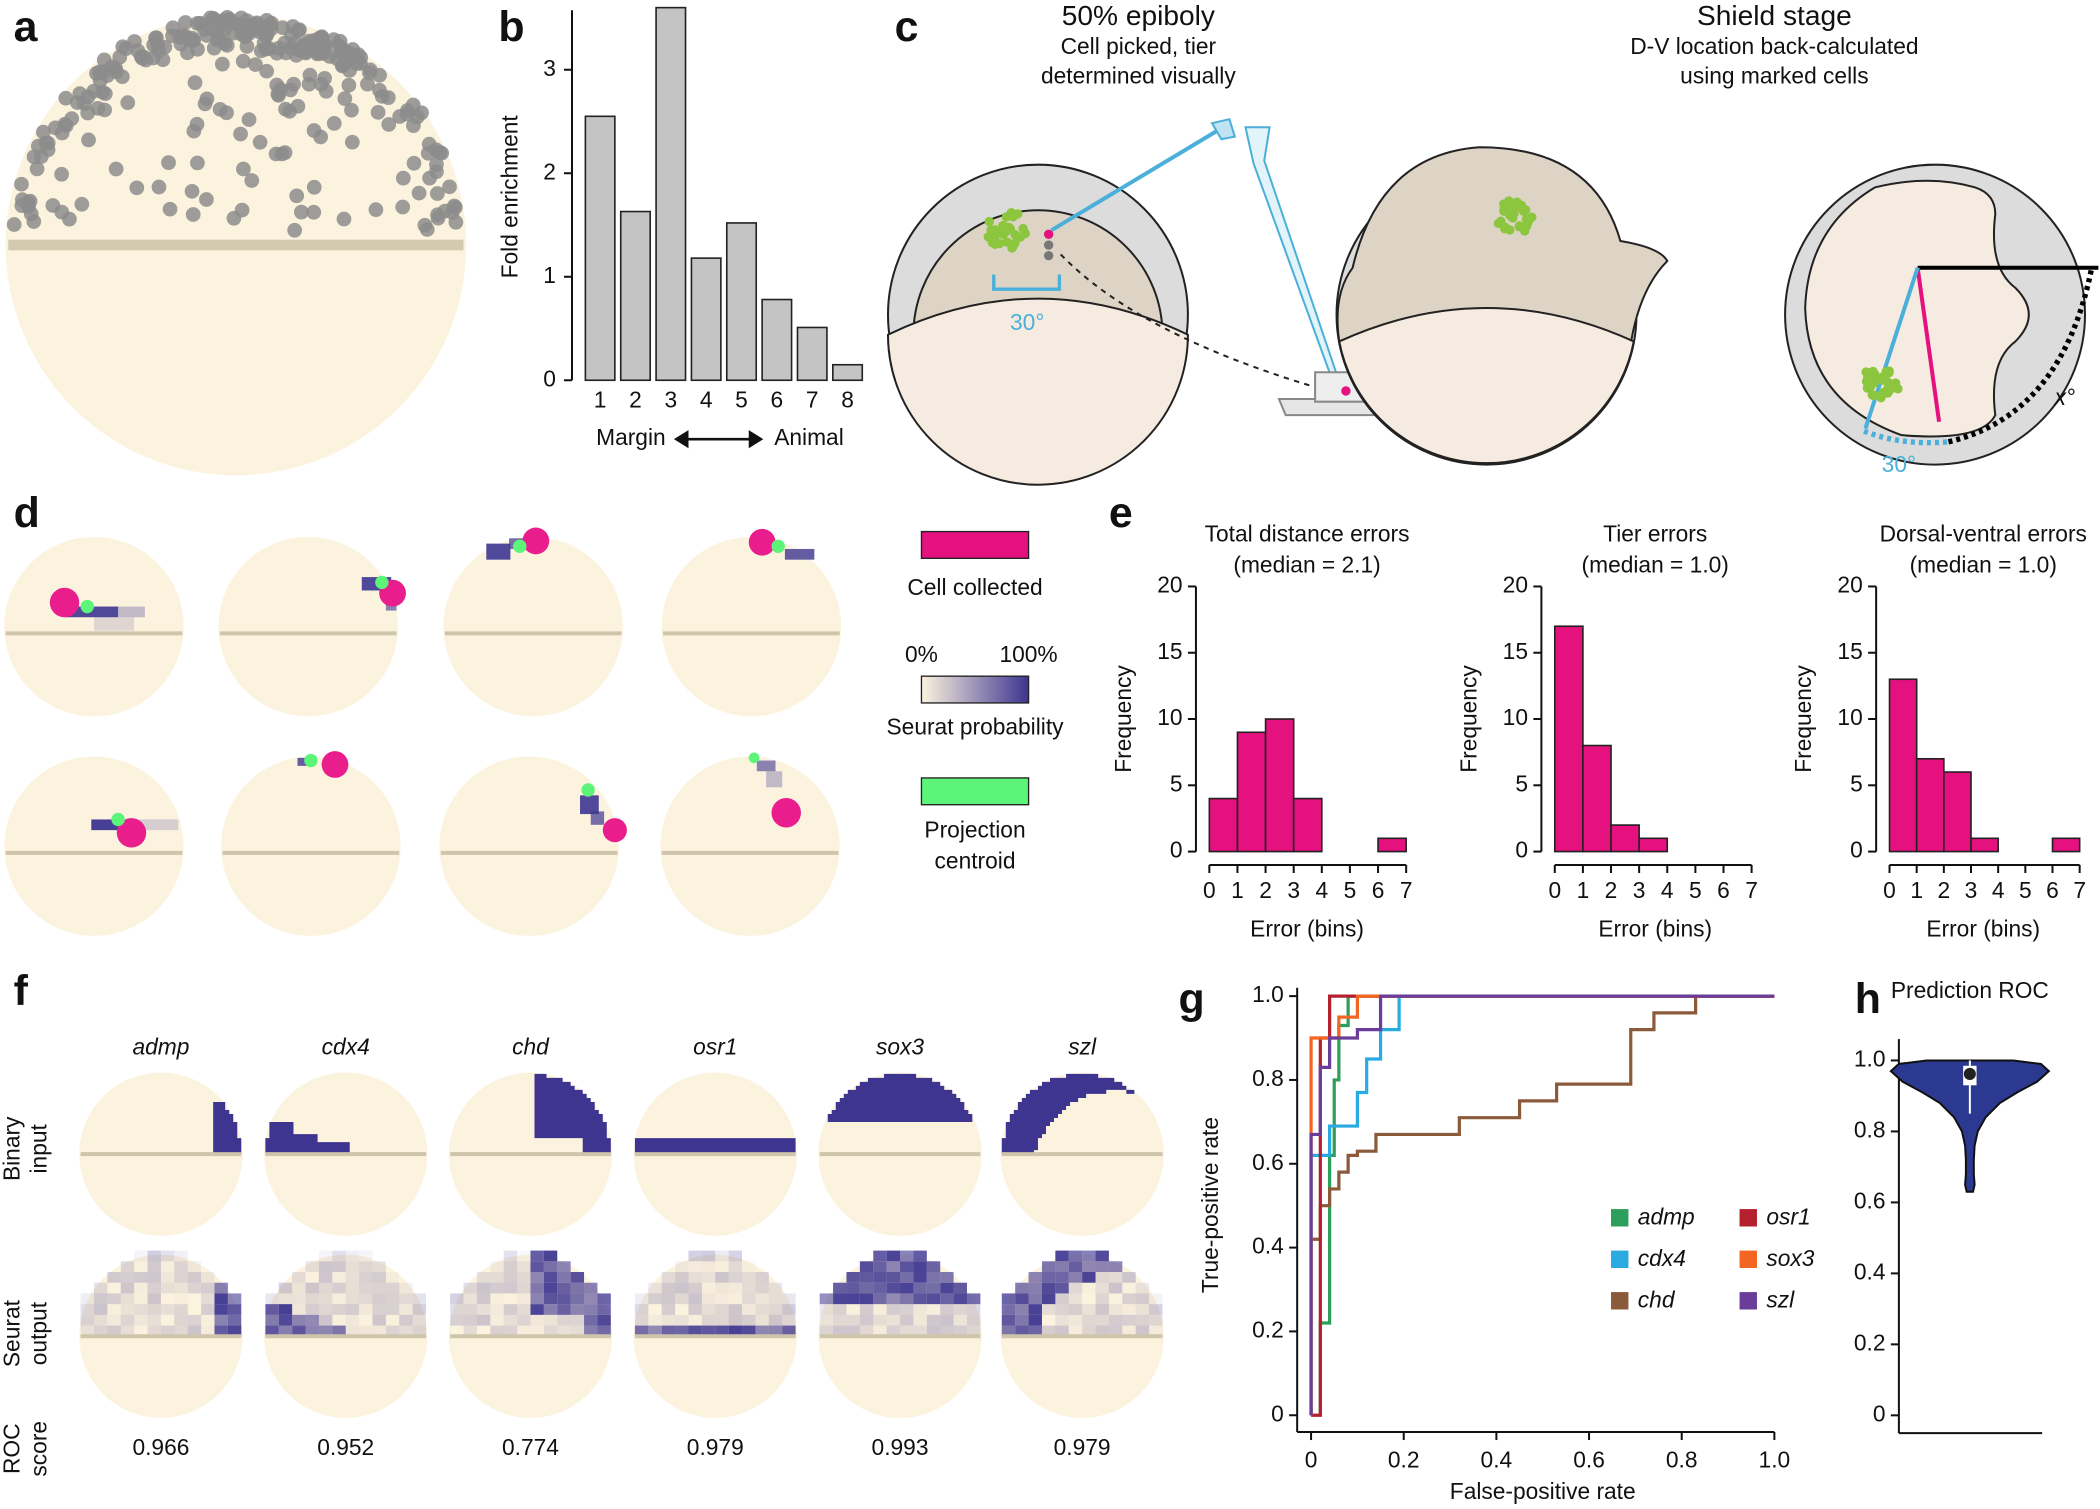  Describe the element at coordinates (118, 819) in the screenshot. I see `centroid` at that location.